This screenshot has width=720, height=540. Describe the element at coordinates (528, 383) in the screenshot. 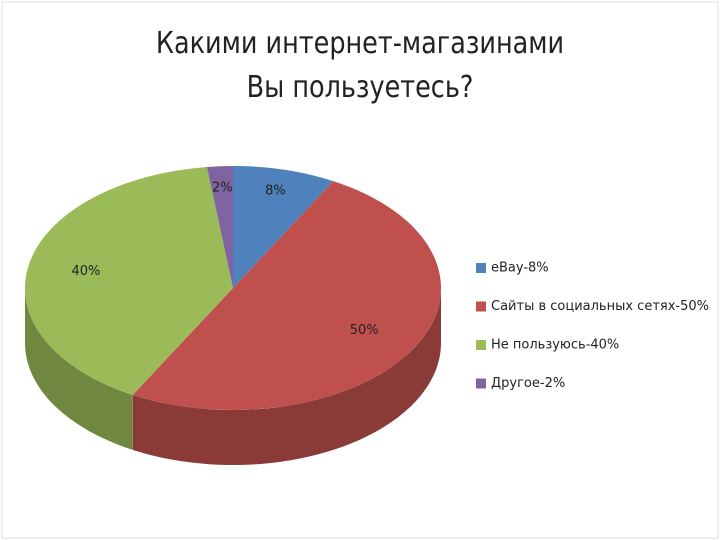

I see `legend-label: Другое-2%` at that location.